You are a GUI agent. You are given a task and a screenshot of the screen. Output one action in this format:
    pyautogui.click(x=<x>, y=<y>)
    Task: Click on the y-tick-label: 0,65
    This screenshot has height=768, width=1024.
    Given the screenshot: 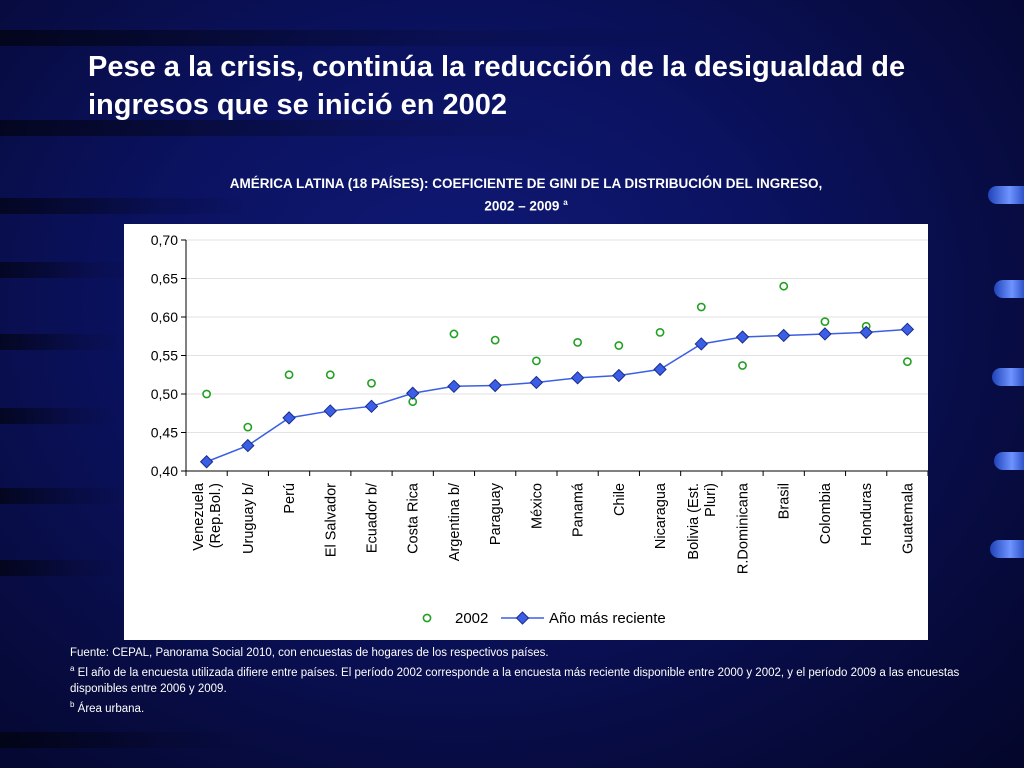 What is the action you would take?
    pyautogui.click(x=164, y=279)
    